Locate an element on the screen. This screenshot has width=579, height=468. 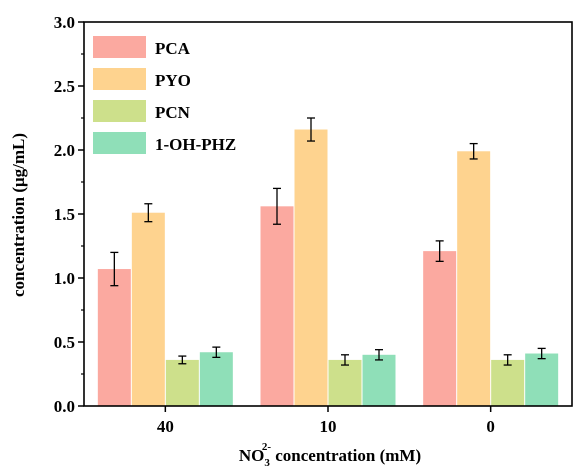
legend: PCA PYO PCN 1-OH-PHZ is located at coordinates (164, 95).